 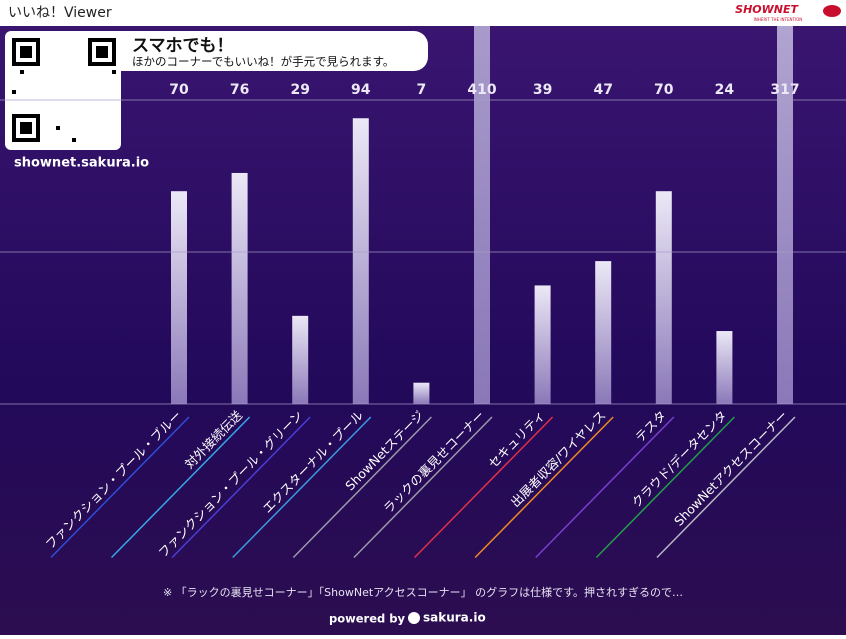 I want to click on promo-url: shownet.sakura.io, so click(x=81, y=163).